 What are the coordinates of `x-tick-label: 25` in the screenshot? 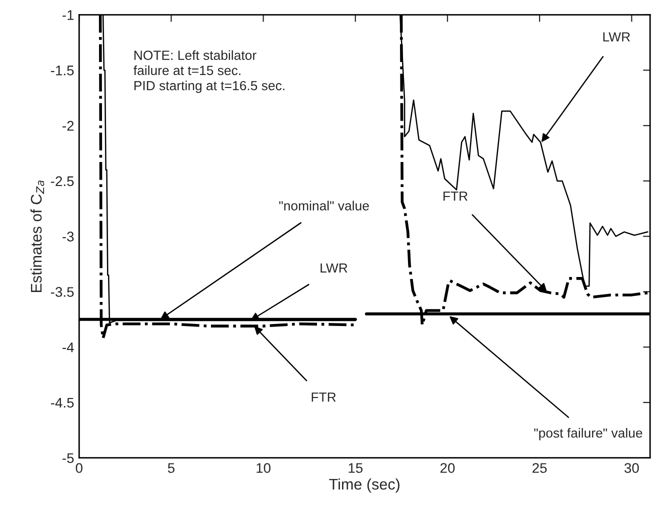 It's located at (539, 468).